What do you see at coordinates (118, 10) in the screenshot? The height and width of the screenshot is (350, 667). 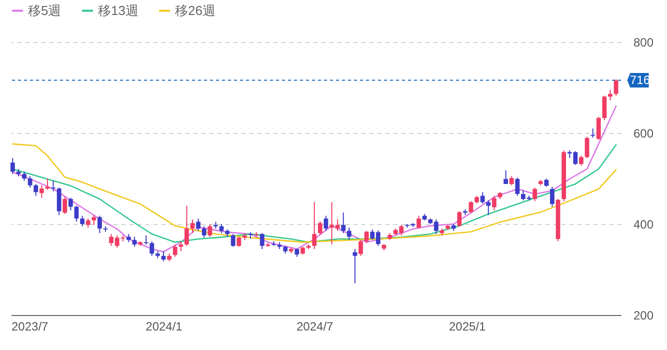 I see `legend-label: 移13週` at bounding box center [118, 10].